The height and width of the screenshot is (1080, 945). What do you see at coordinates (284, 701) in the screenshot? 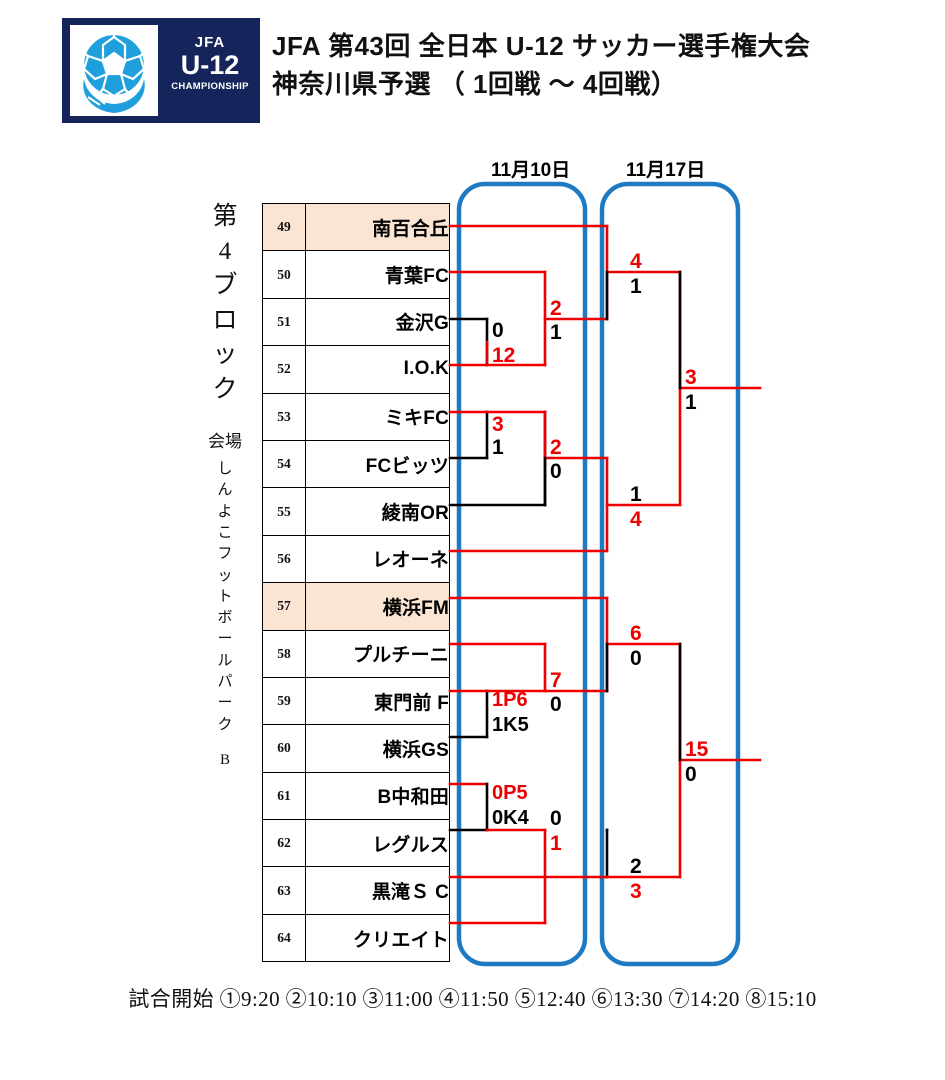
I see `team-number: 59` at bounding box center [284, 701].